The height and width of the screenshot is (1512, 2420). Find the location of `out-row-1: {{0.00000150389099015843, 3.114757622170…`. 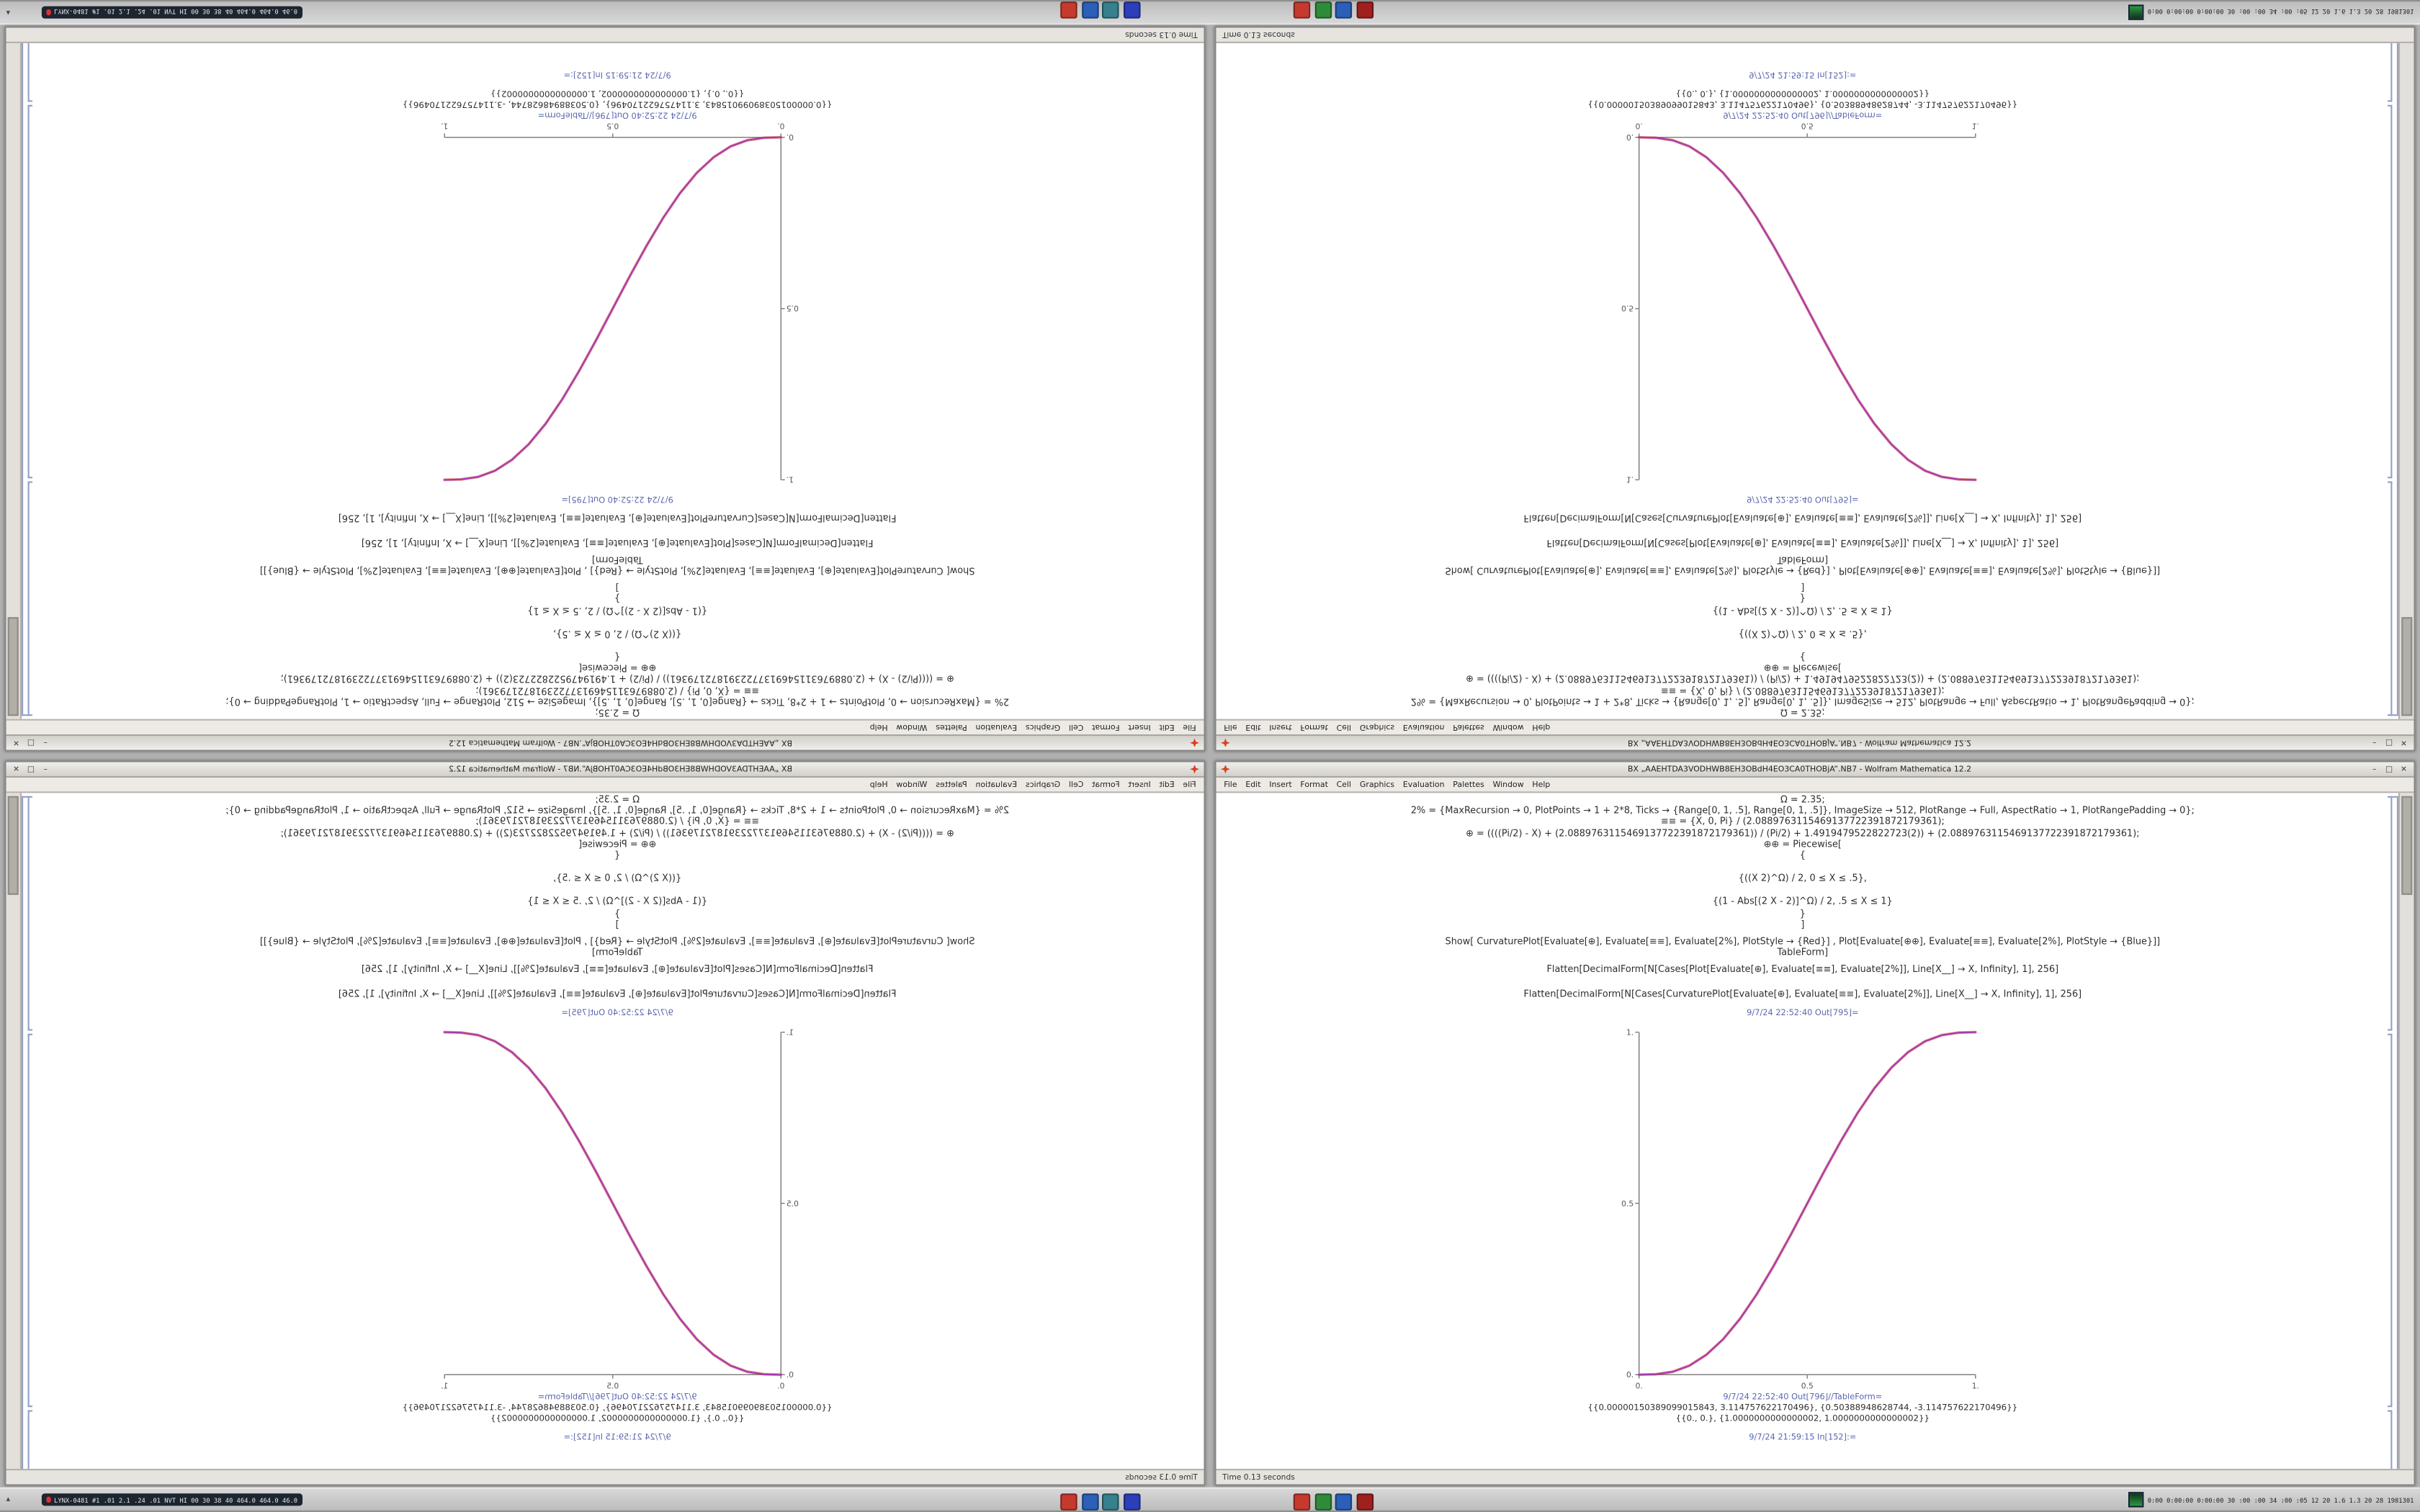

out-row-1: {{0.00000150389099015843, 3.114757622170… is located at coordinates (617, 1409).